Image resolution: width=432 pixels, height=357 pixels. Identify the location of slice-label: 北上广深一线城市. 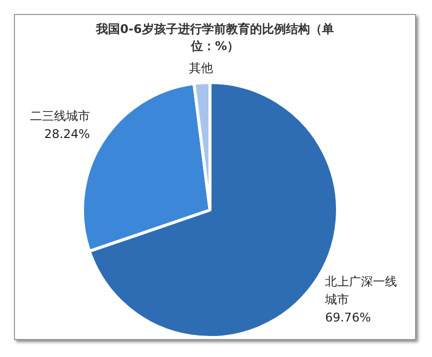
(361, 290).